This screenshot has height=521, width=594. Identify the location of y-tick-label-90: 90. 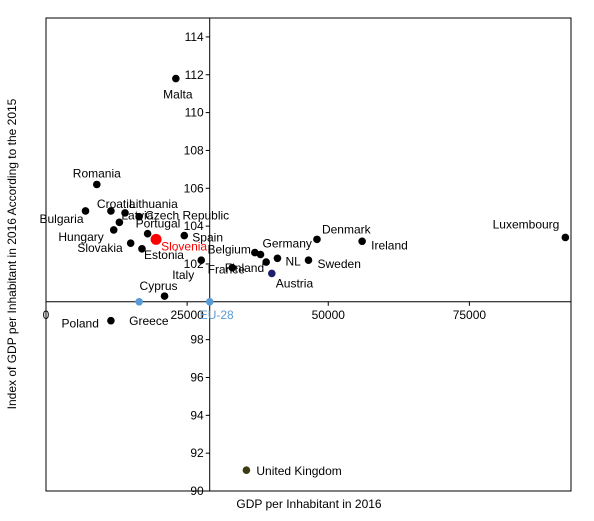
(197, 491).